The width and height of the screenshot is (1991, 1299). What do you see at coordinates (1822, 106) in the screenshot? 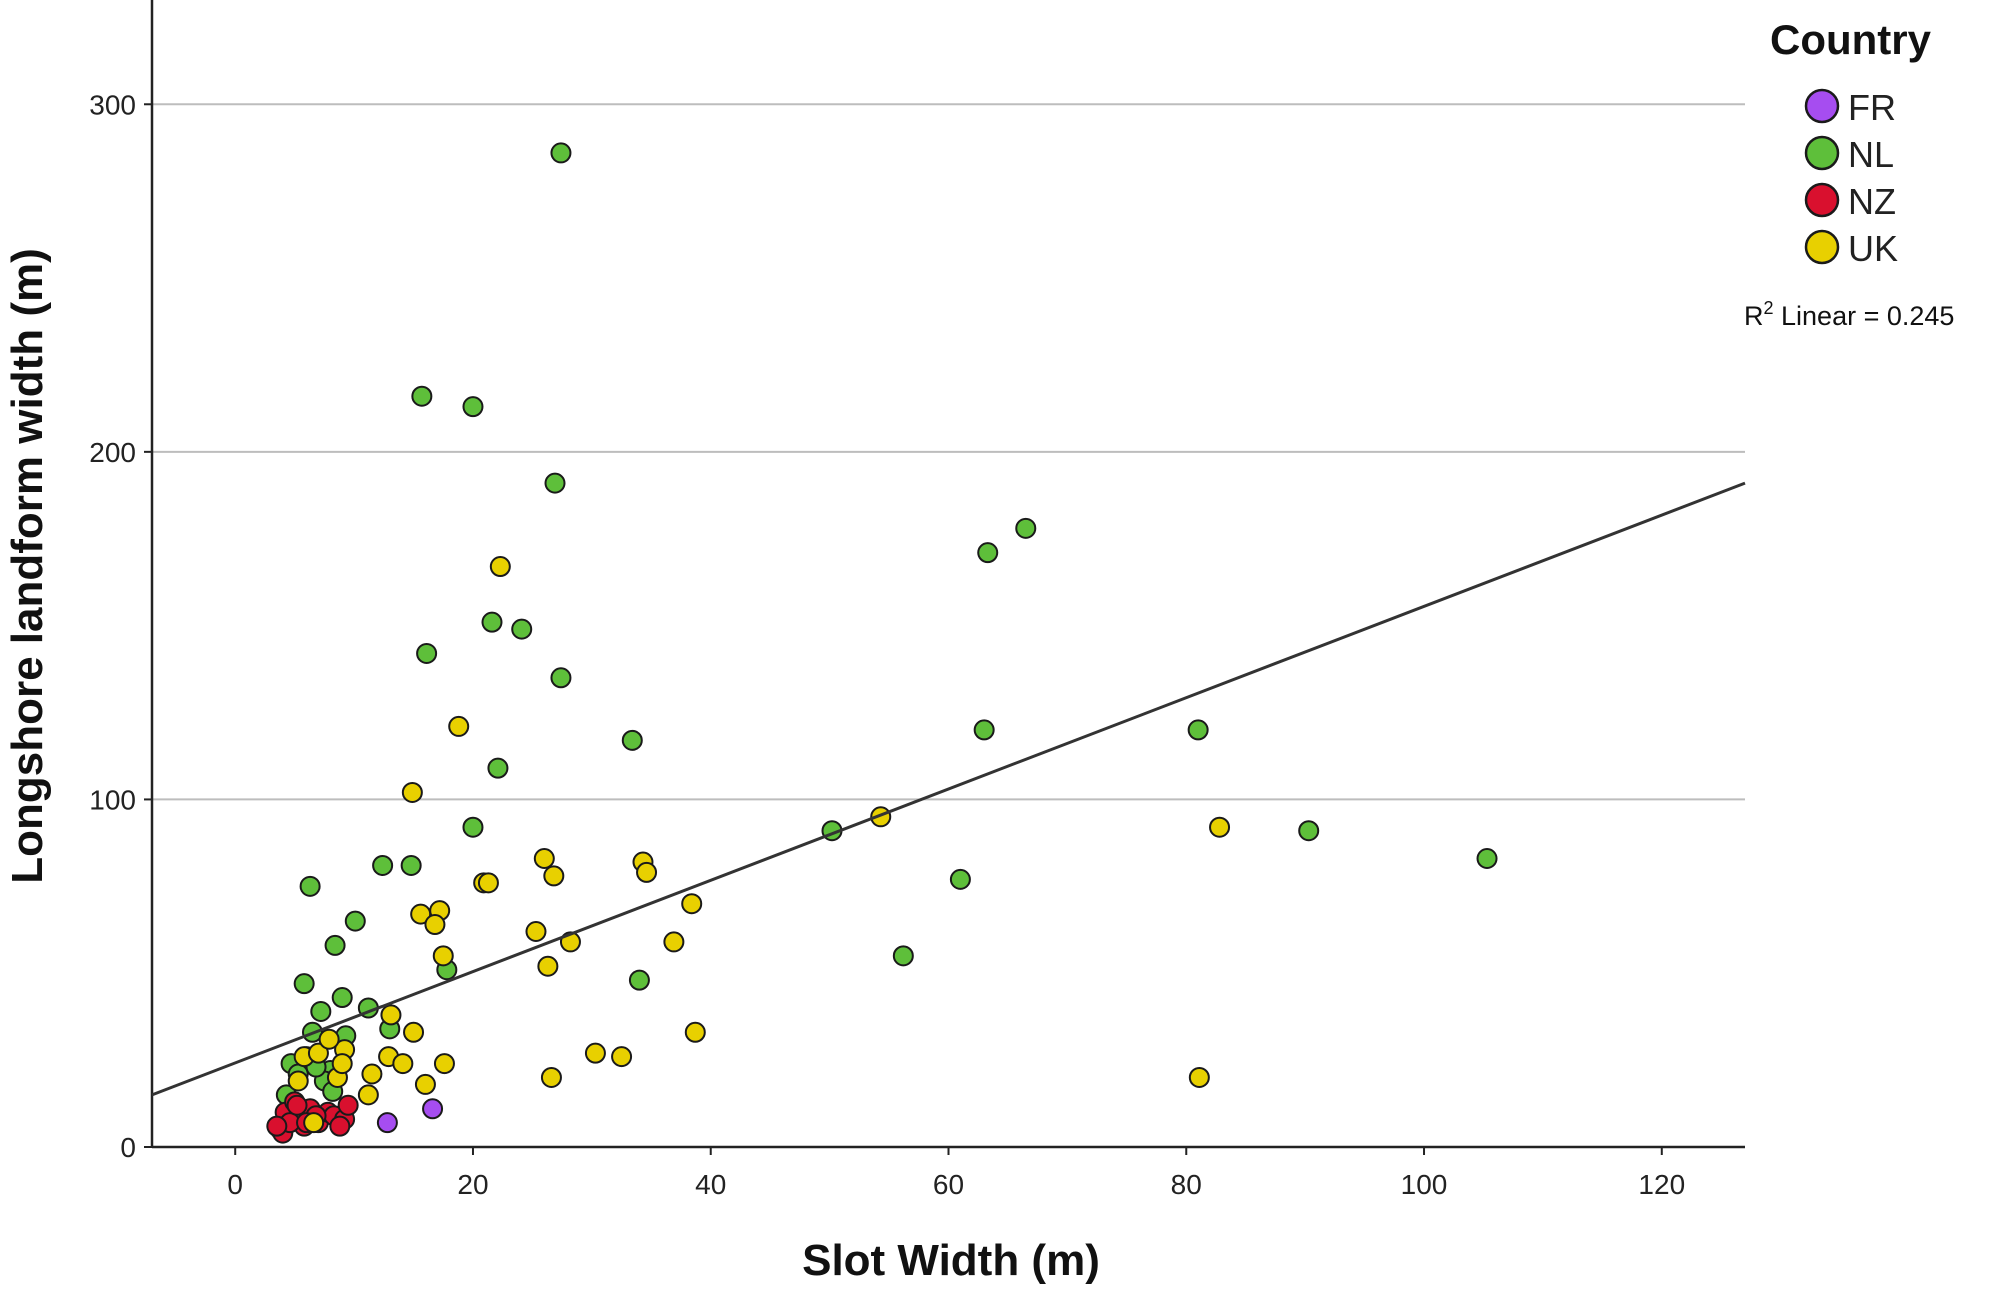
I see `legend-marker-fr` at bounding box center [1822, 106].